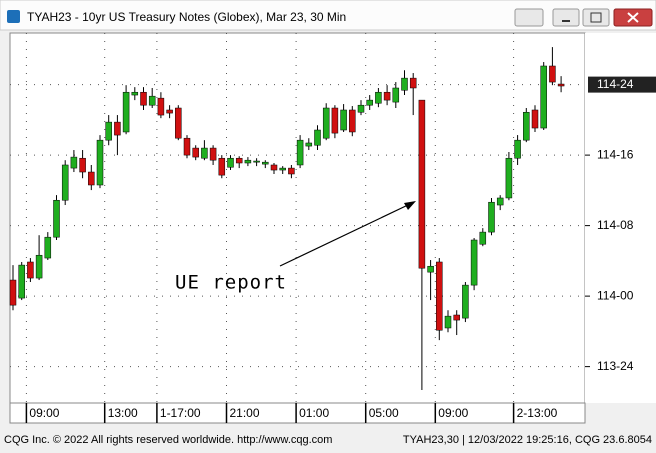  I want to click on last-price-box, so click(622, 84).